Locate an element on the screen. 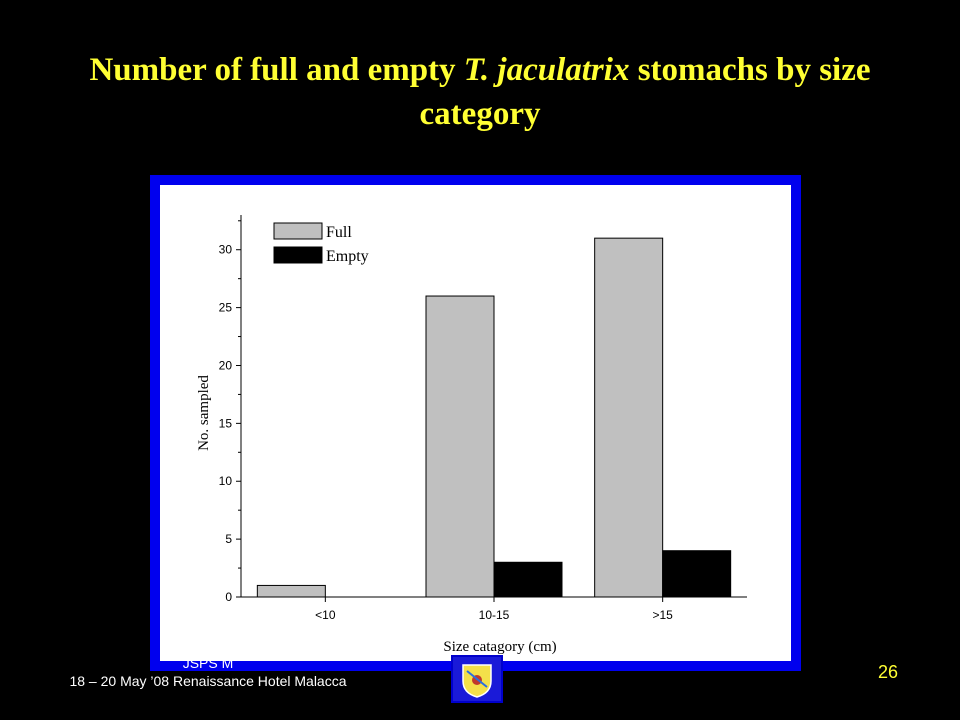  footer-line-1: JSPS M is located at coordinates (208, 663).